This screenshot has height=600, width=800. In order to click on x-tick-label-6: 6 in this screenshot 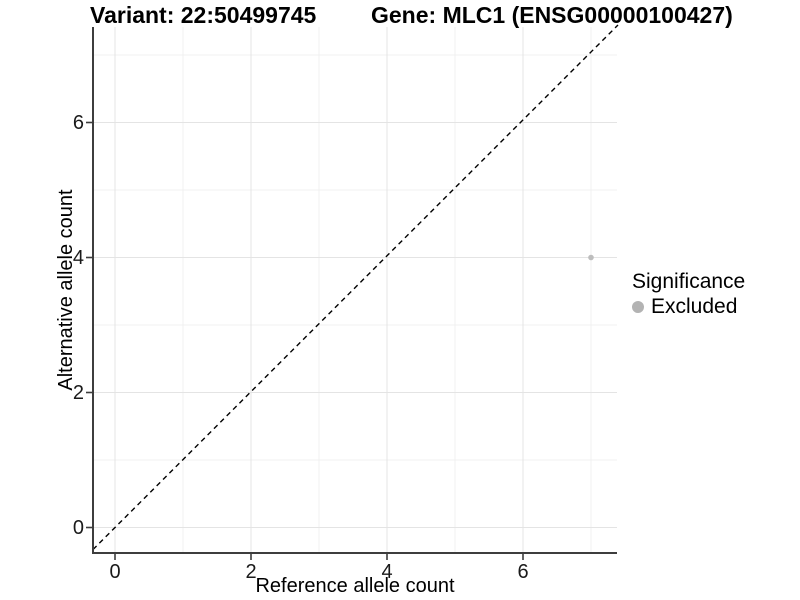, I will do `click(523, 572)`.